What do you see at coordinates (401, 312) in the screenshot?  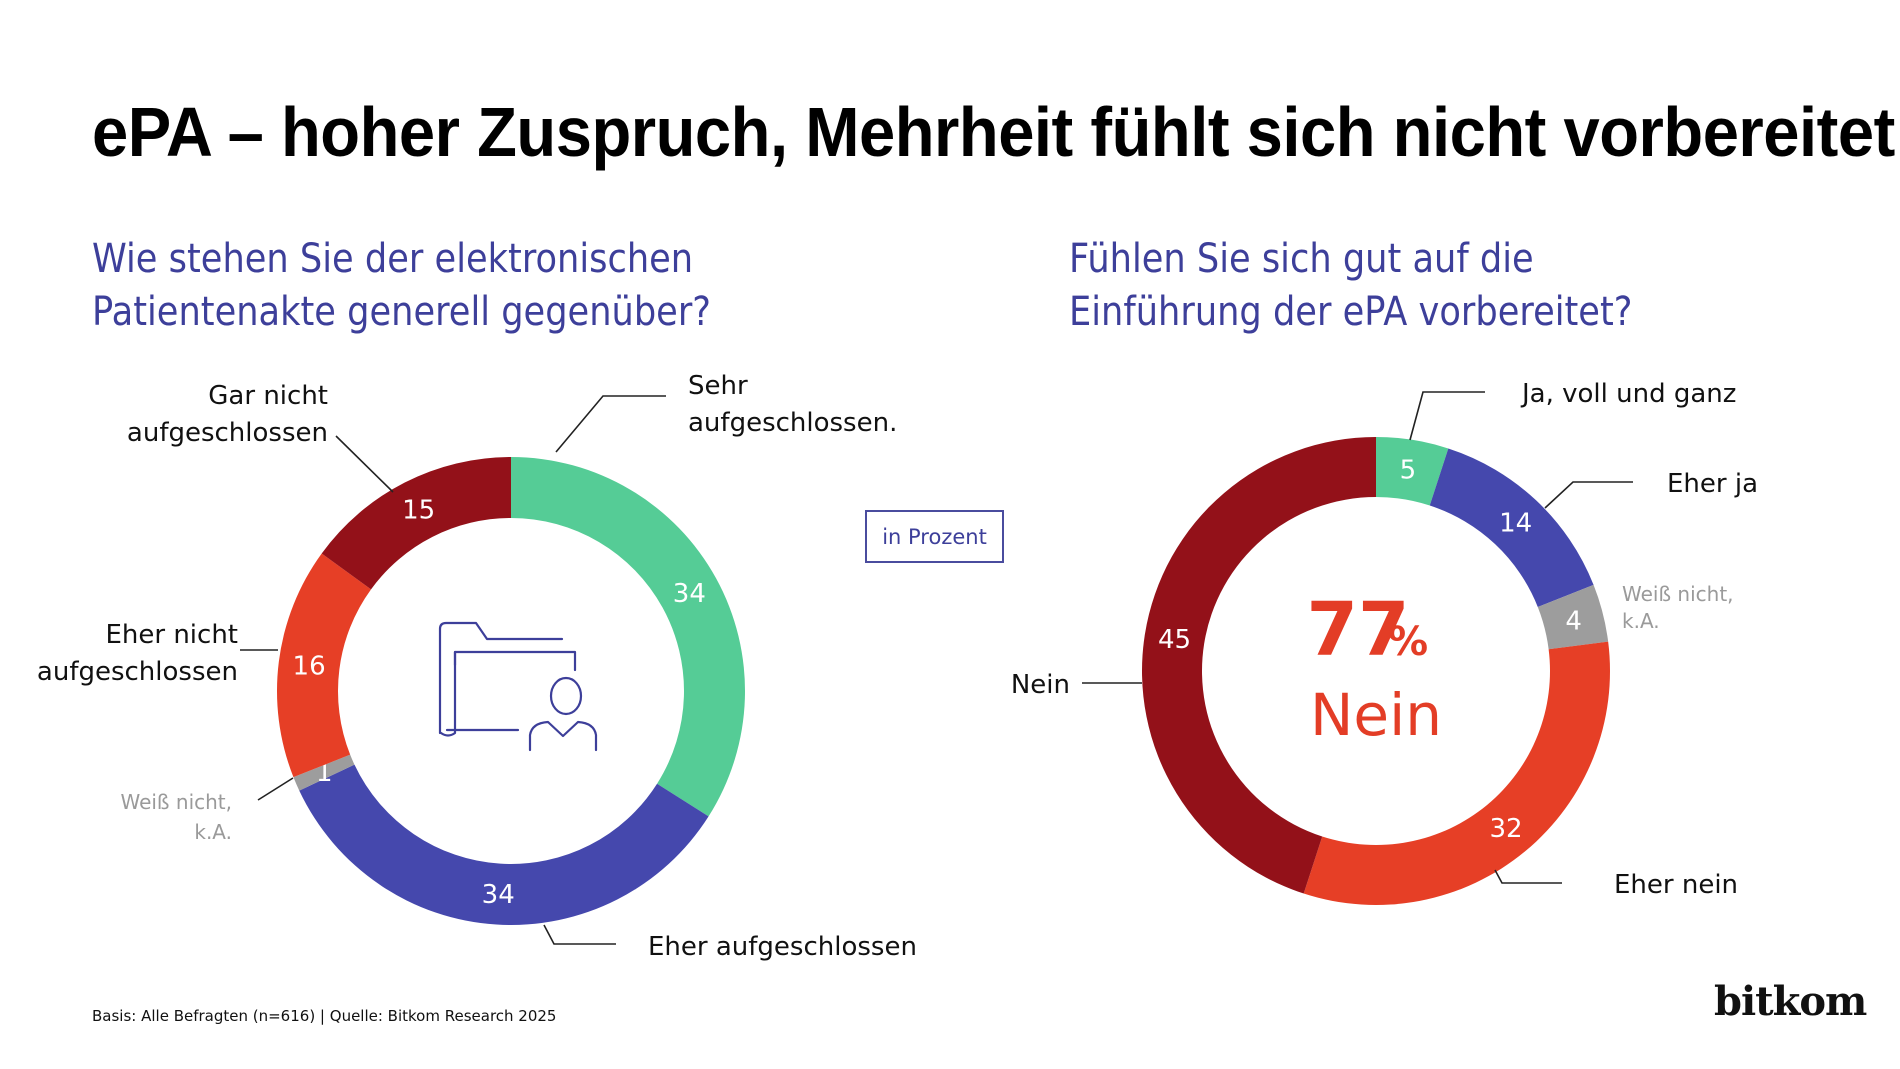 I see `question-left-line-2: Patientenakte generell gegenüber?` at bounding box center [401, 312].